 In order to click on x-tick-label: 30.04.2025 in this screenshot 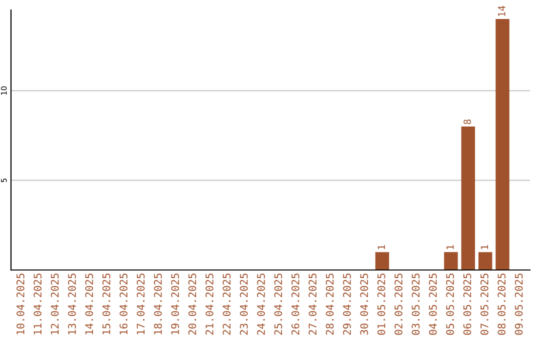, I will do `click(364, 304)`.